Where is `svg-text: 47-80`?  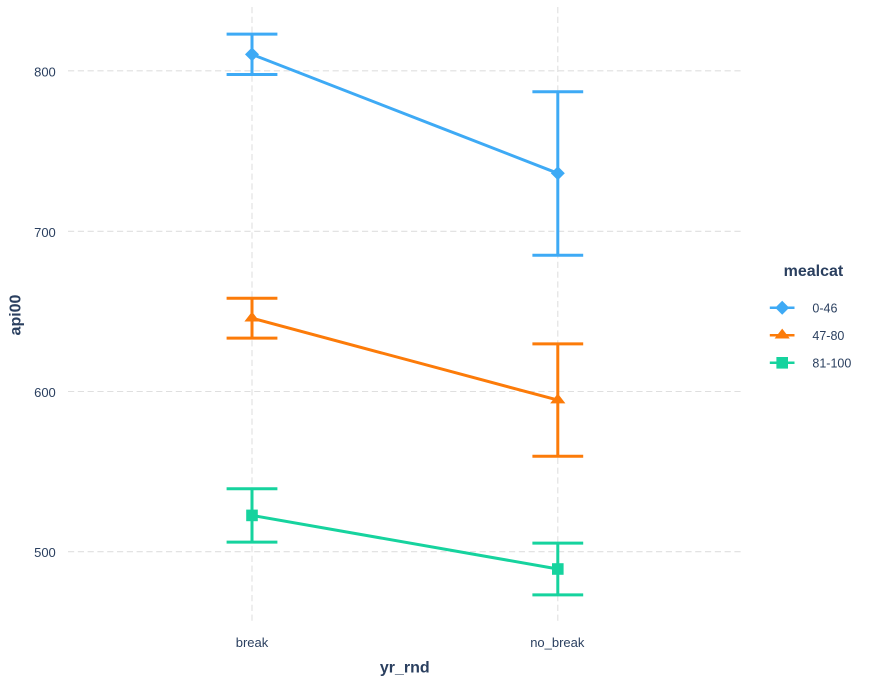
svg-text: 47-80 is located at coordinates (828, 336).